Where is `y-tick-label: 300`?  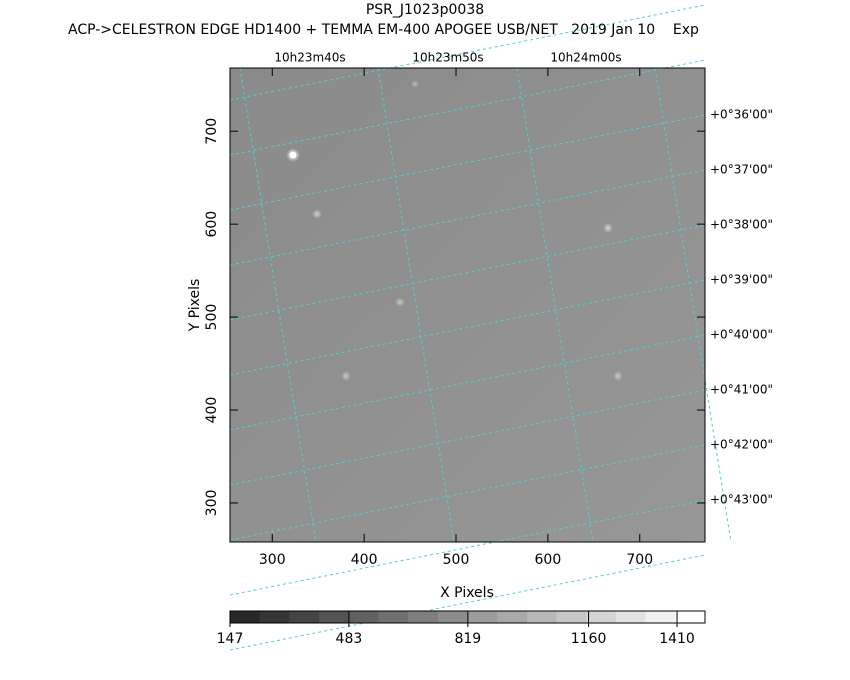 y-tick-label: 300 is located at coordinates (212, 503).